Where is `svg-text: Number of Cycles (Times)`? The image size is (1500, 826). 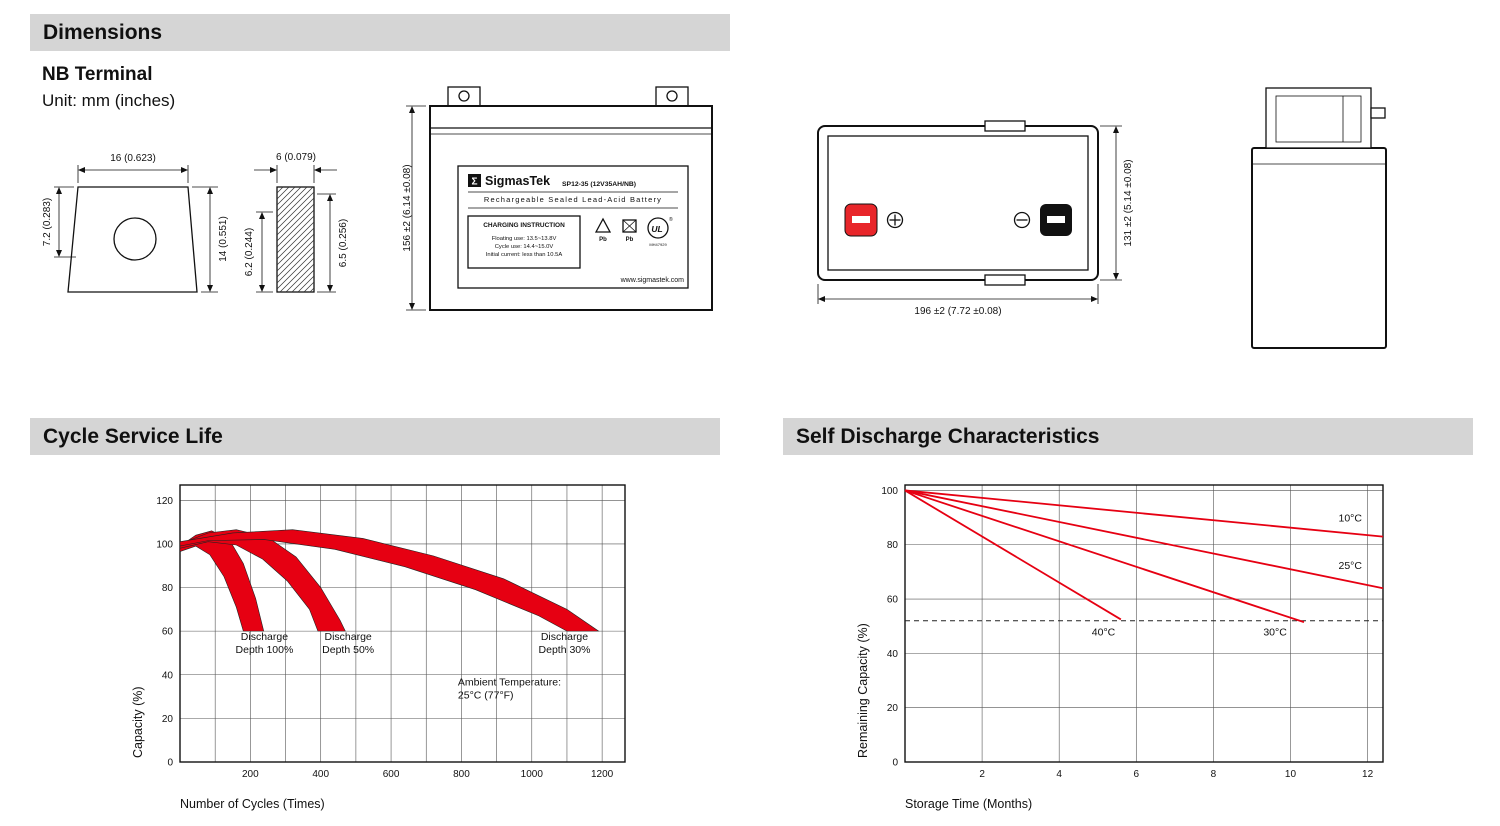
svg-text: Number of Cycles (Times) is located at coordinates (252, 804).